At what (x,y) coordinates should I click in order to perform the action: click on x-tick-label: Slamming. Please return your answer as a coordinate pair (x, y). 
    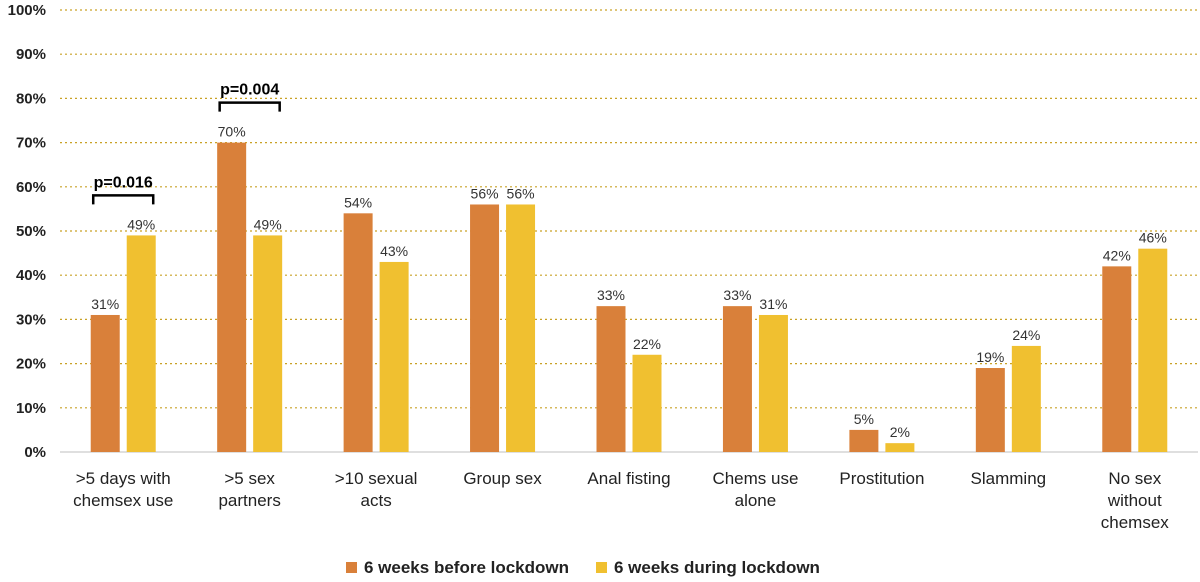
    Looking at the image, I should click on (1009, 478).